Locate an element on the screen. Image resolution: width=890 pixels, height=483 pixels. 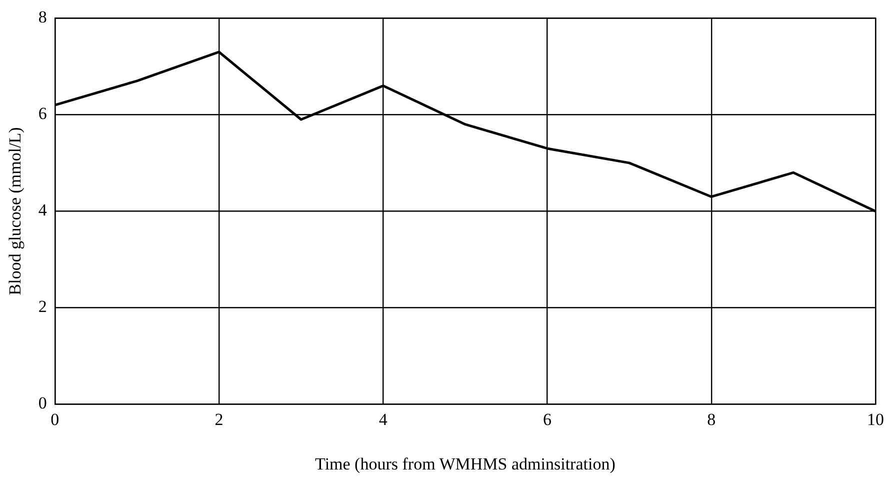
x-tick-label: 8 is located at coordinates (711, 419).